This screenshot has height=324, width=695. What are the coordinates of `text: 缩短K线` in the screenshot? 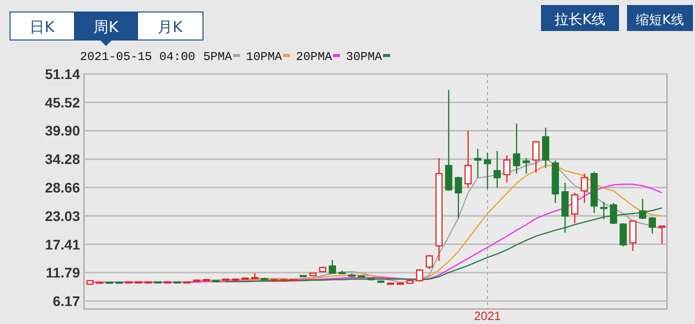 It's located at (660, 20).